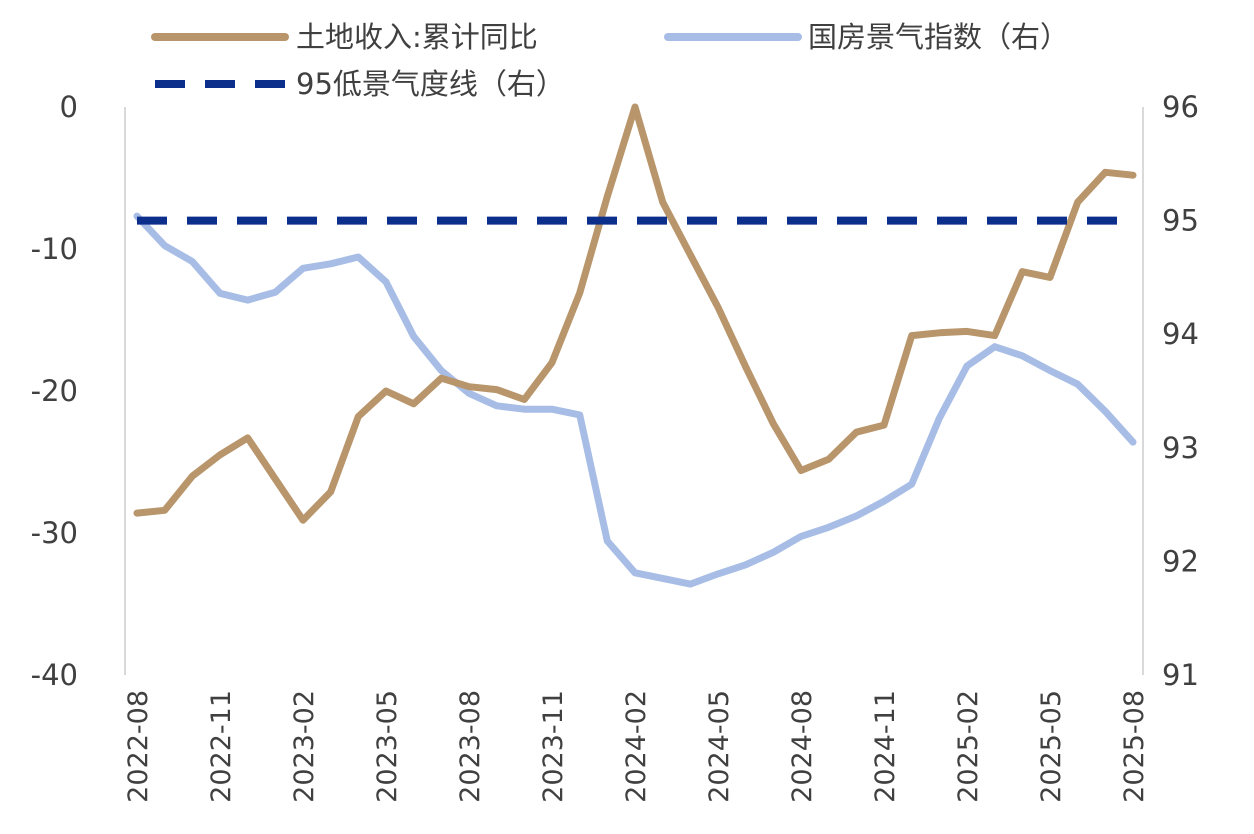  What do you see at coordinates (470, 746) in the screenshot?
I see `x-tick-label-4: 2023-08` at bounding box center [470, 746].